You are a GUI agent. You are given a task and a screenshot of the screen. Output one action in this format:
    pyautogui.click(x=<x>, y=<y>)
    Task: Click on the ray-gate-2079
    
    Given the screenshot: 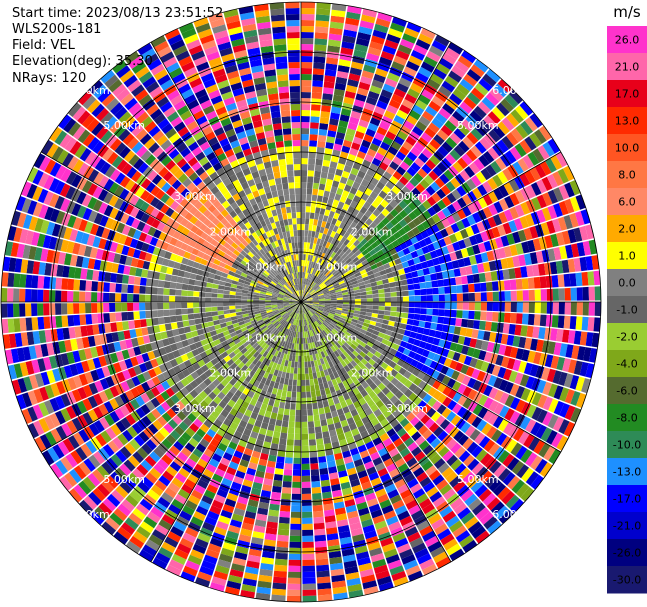 What is the action you would take?
    pyautogui.click(x=447, y=401)
    